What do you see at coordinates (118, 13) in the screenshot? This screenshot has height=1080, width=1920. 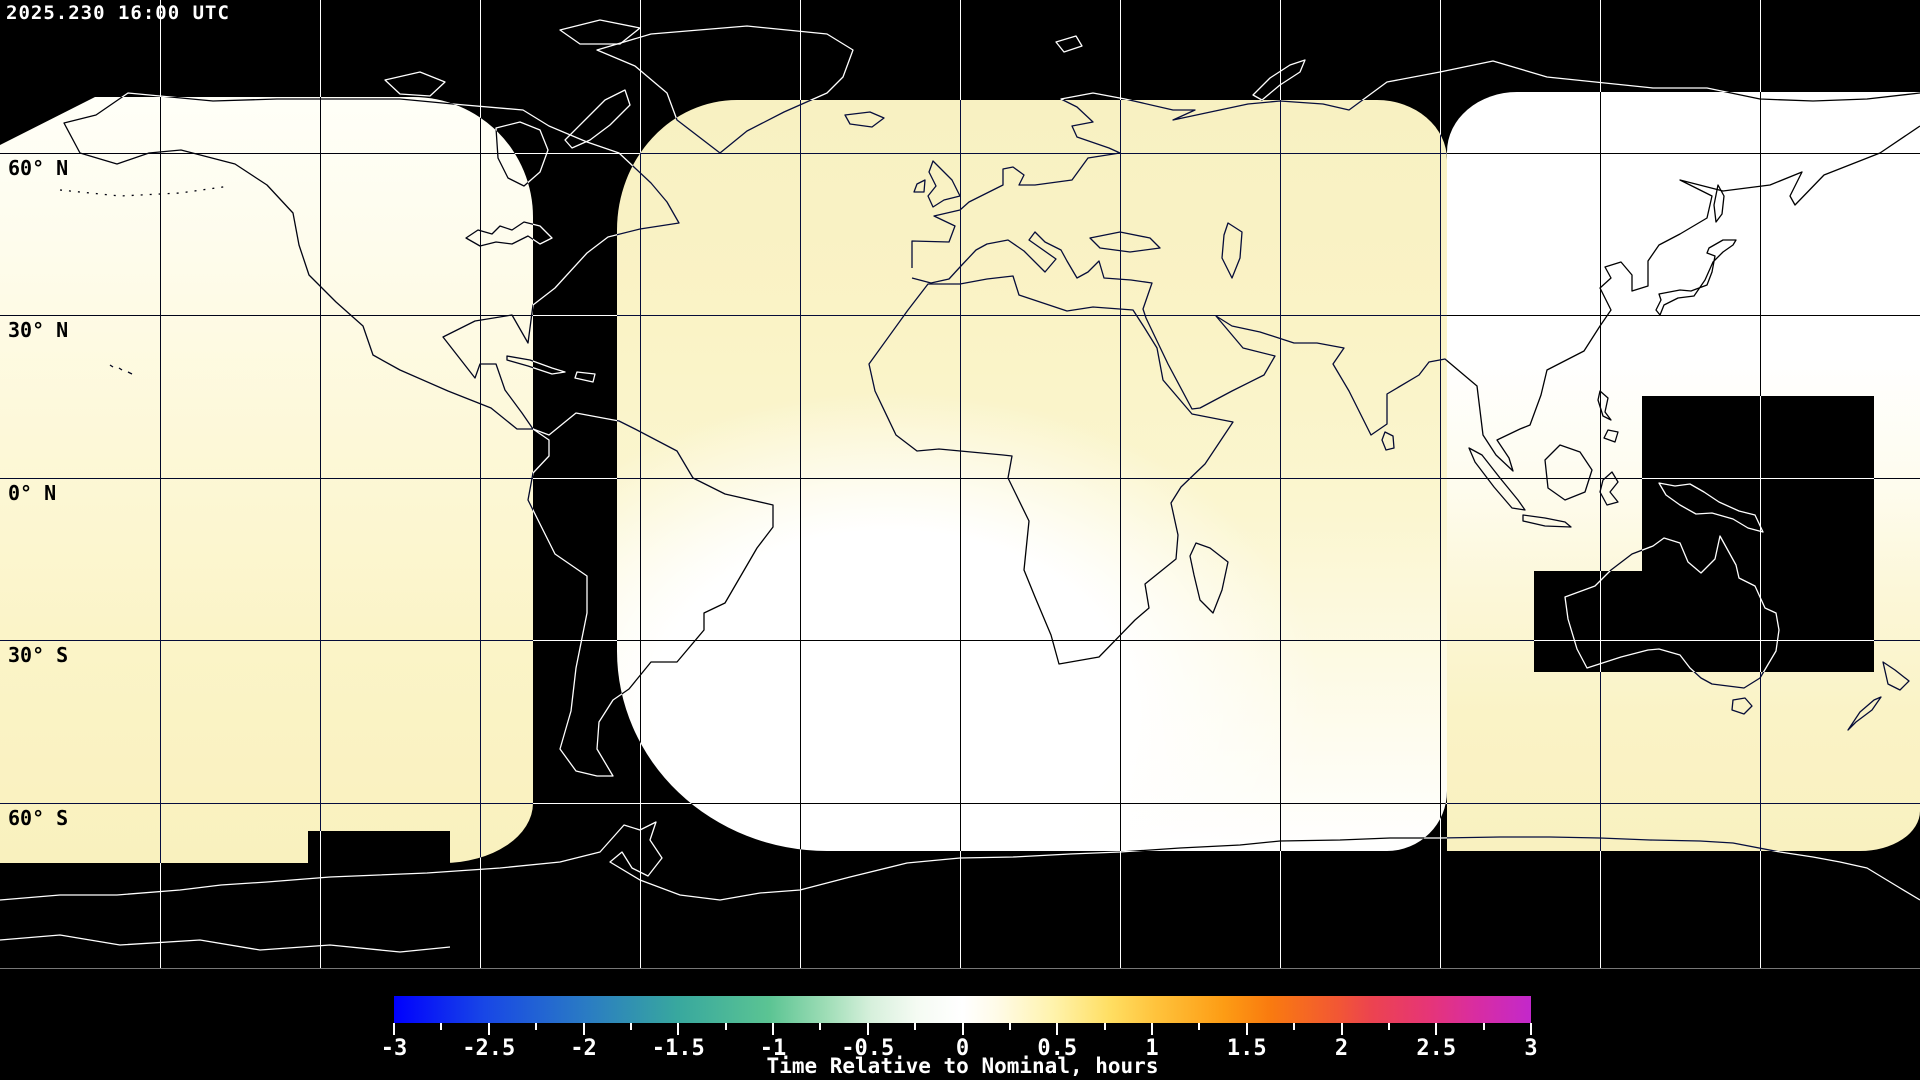 I see `timestamp: 2025.230 16:00 UTC` at bounding box center [118, 13].